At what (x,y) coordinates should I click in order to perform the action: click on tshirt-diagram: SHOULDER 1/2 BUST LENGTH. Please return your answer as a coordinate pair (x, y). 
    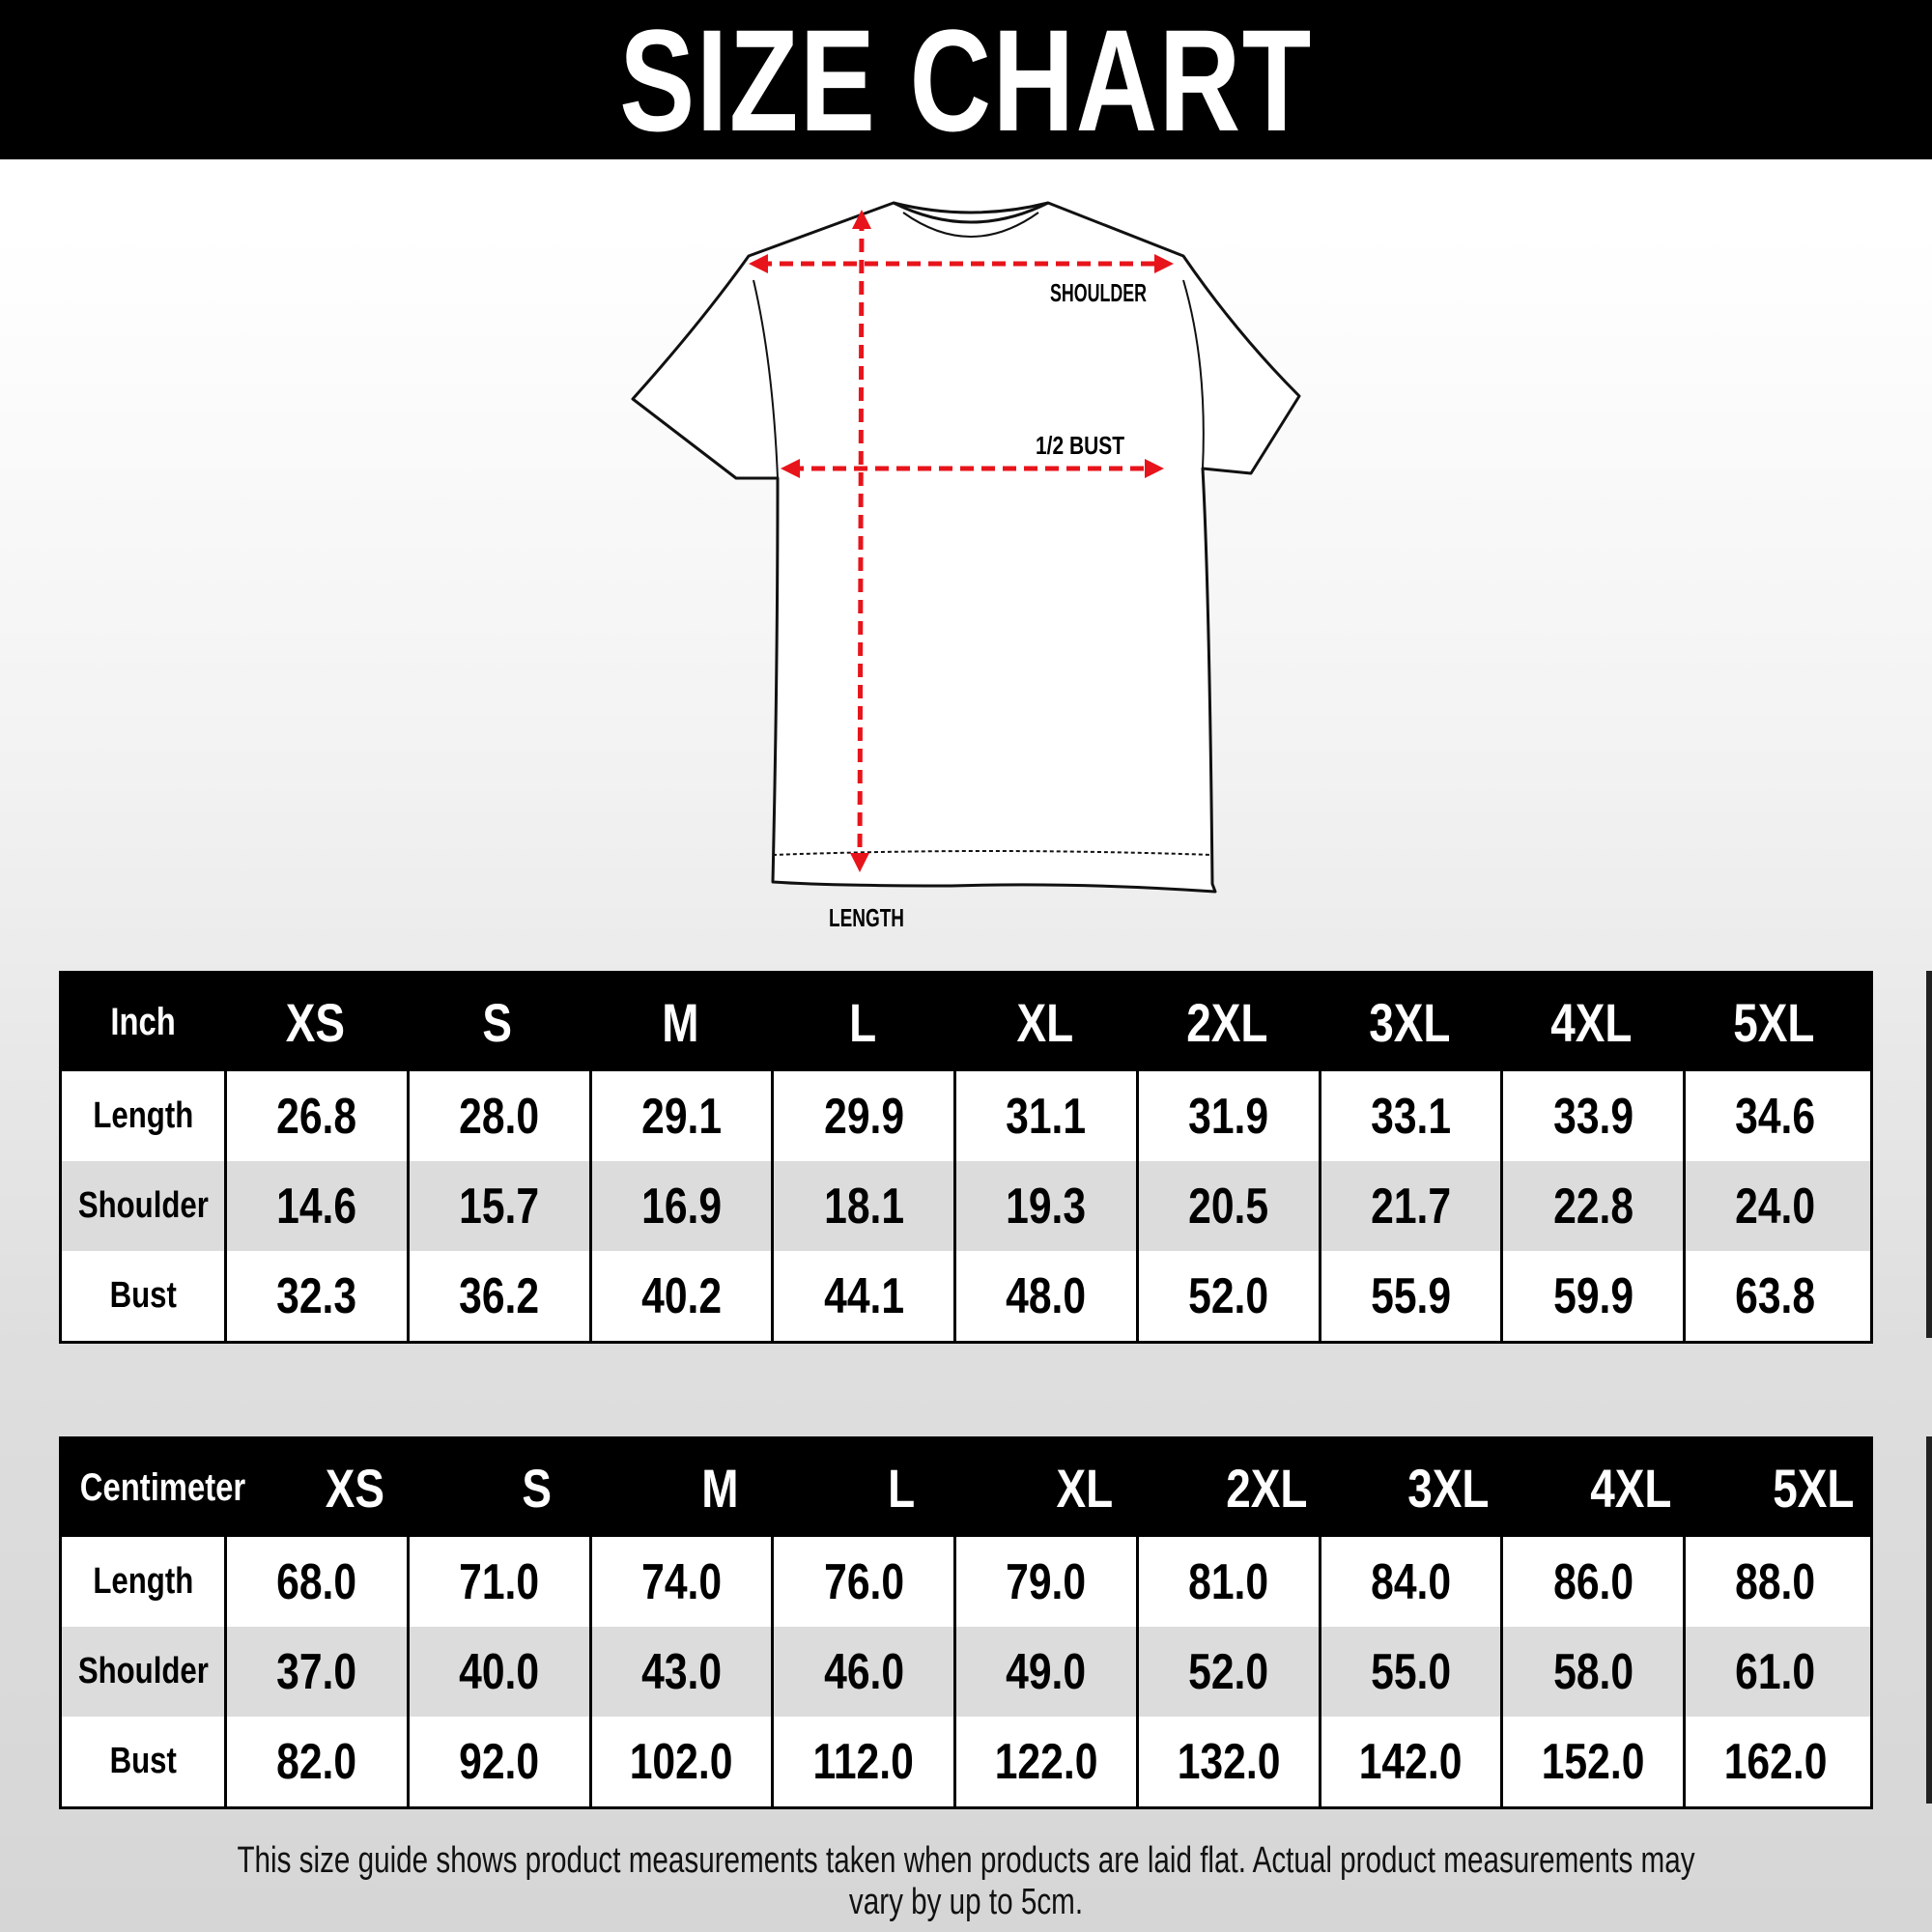
    Looking at the image, I should click on (966, 566).